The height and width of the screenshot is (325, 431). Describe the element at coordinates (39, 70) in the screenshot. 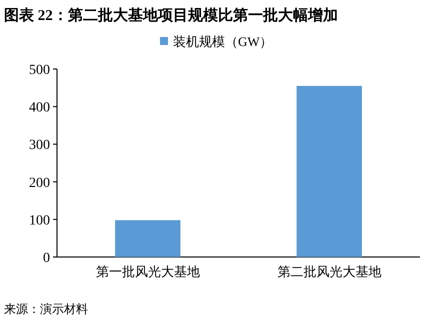

I see `y-tick-label: 500` at that location.